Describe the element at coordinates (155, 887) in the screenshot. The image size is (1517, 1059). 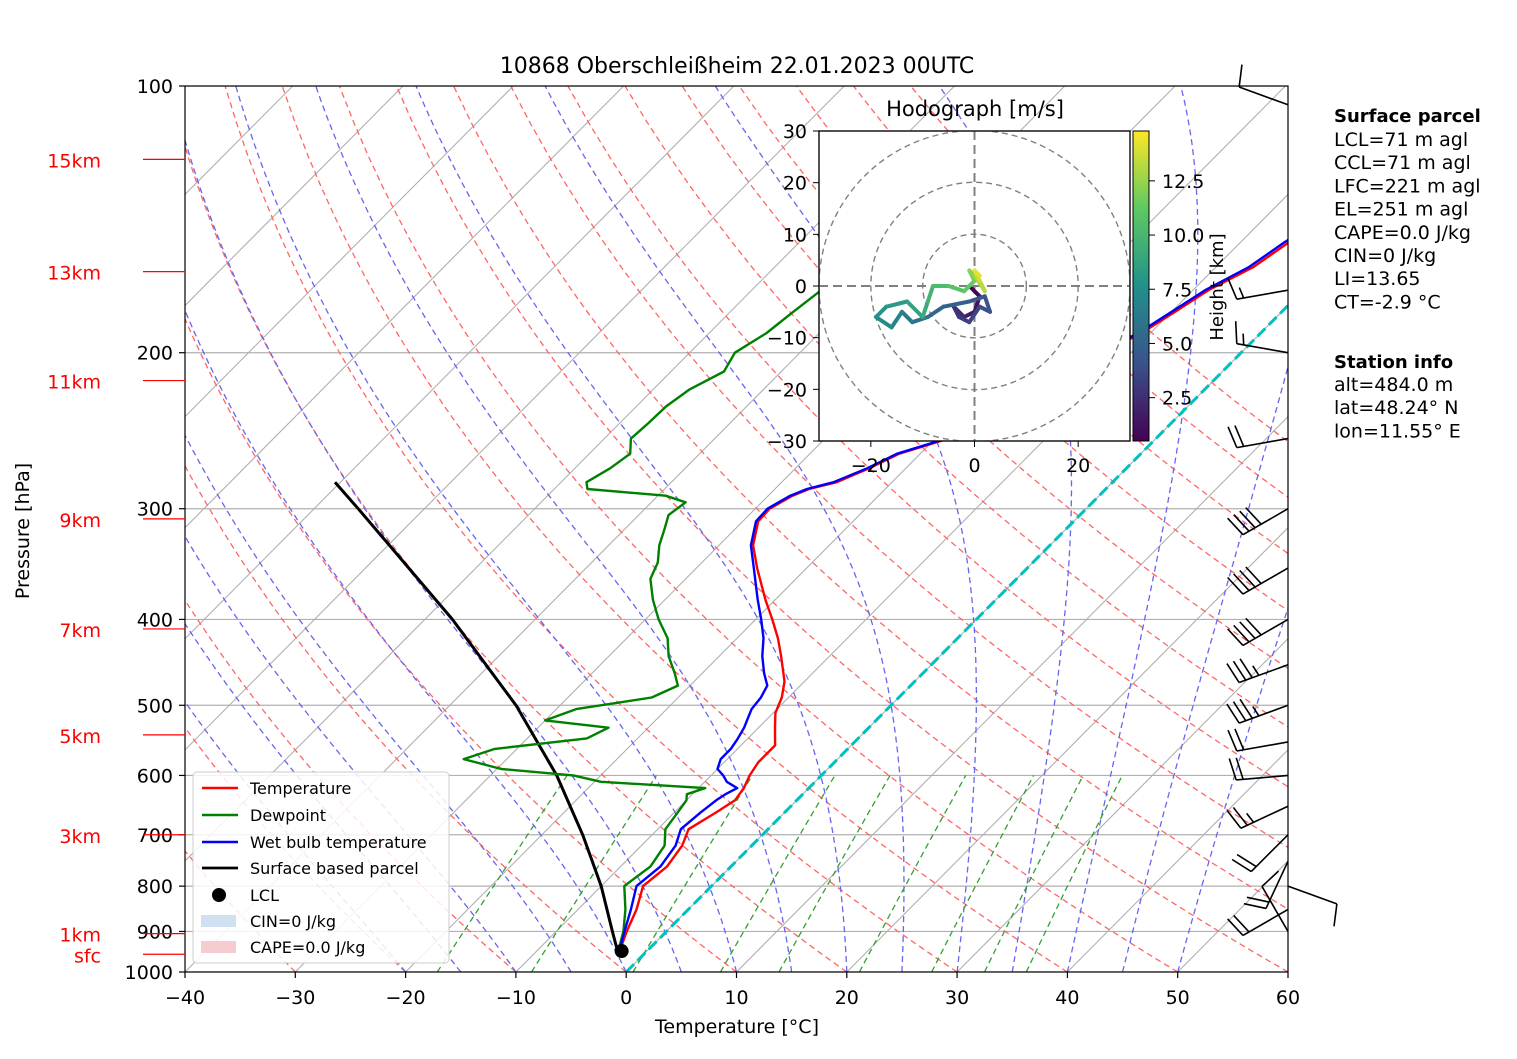
I see `y-tick-label: 800` at that location.